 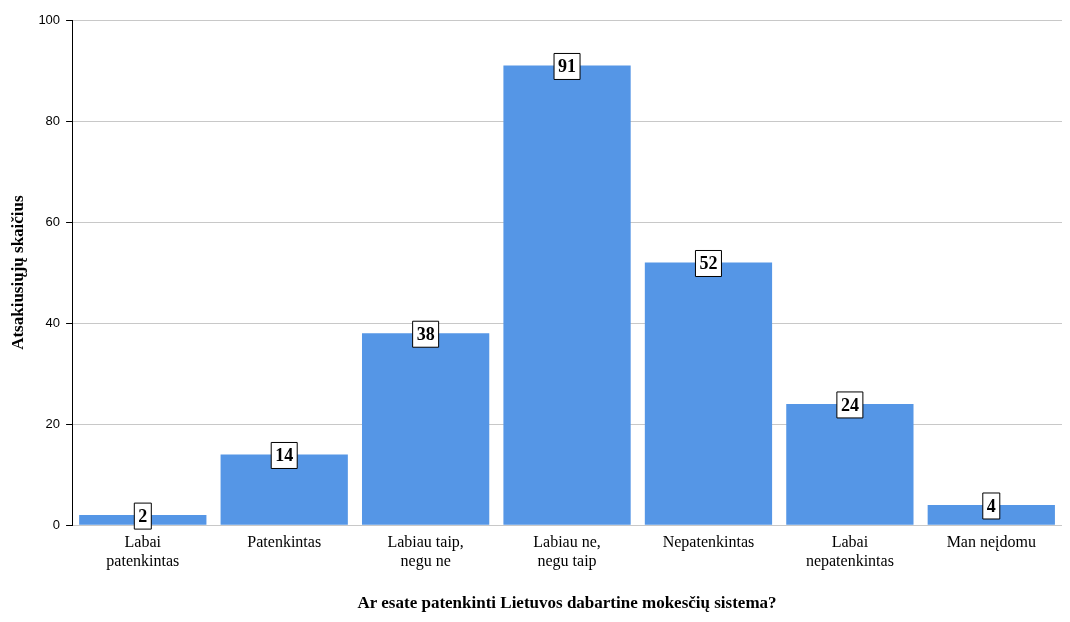 What do you see at coordinates (849, 552) in the screenshot?
I see `x-tick-label: Labai nepatenkintas` at bounding box center [849, 552].